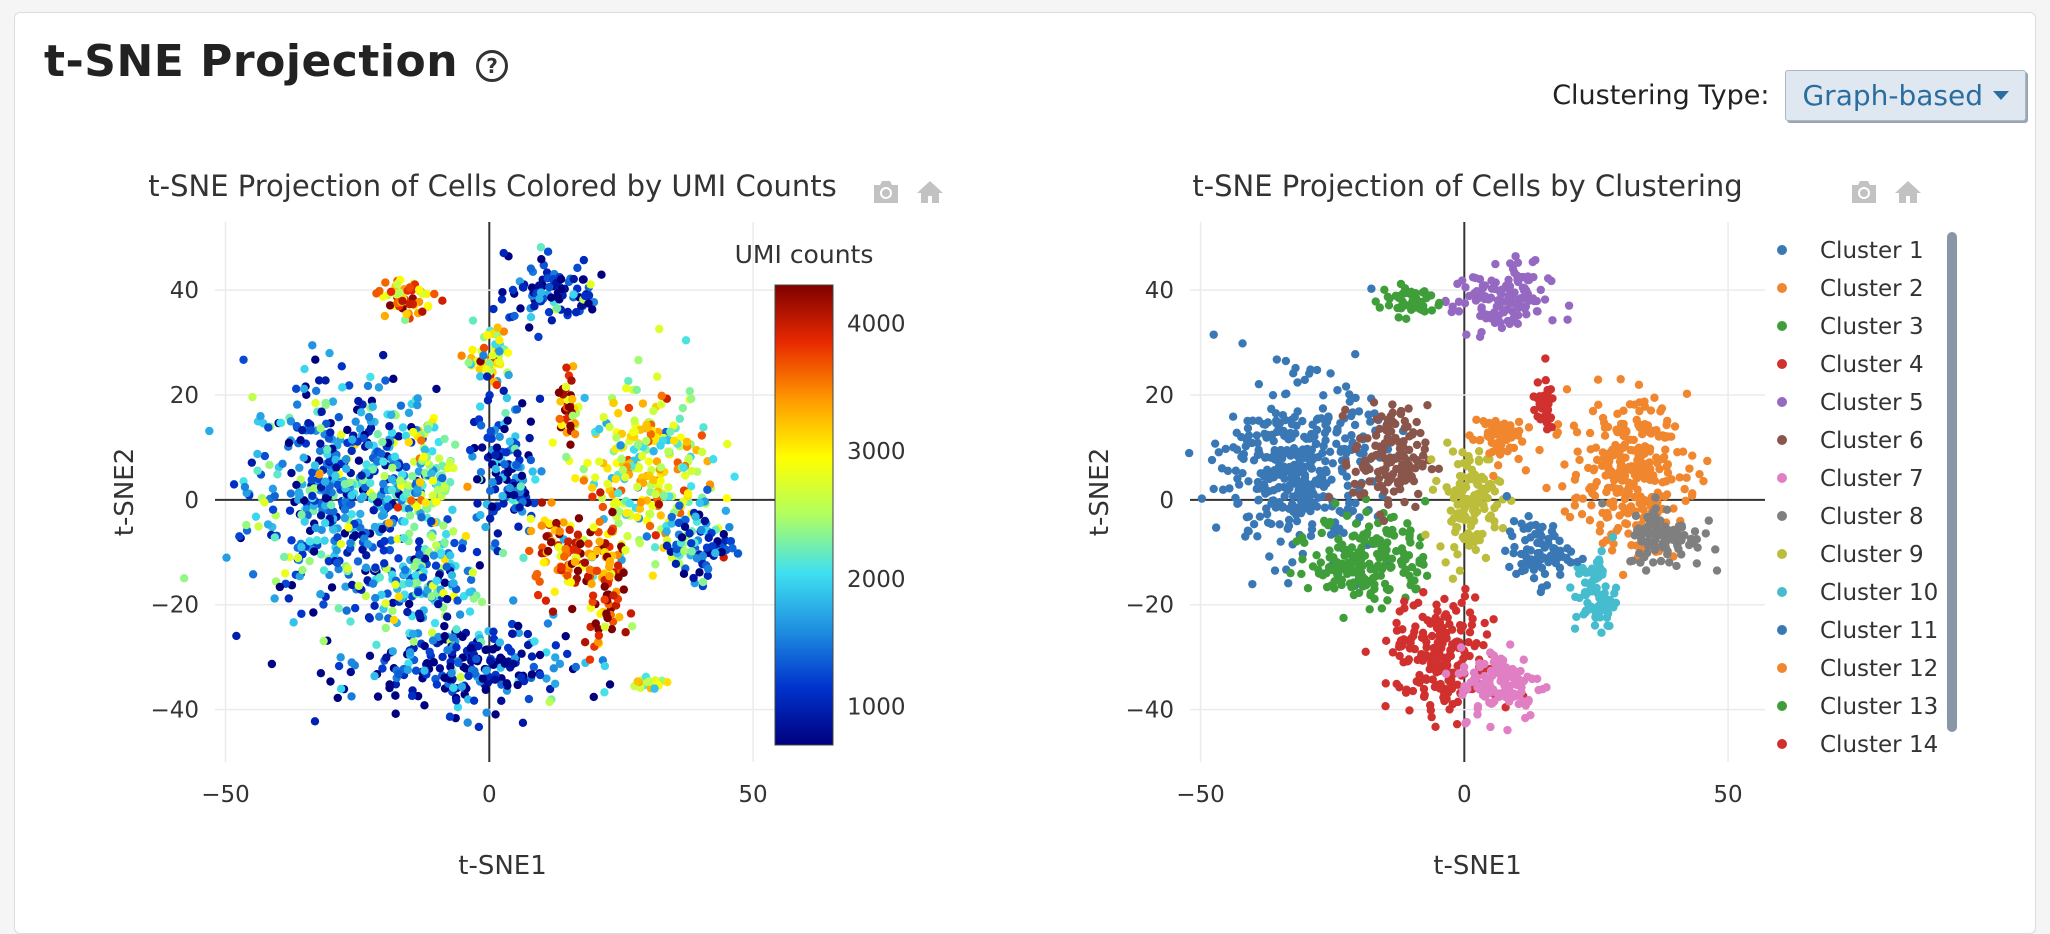 The height and width of the screenshot is (934, 2050). Describe the element at coordinates (1952, 482) in the screenshot. I see `legend-scrollbar` at that location.